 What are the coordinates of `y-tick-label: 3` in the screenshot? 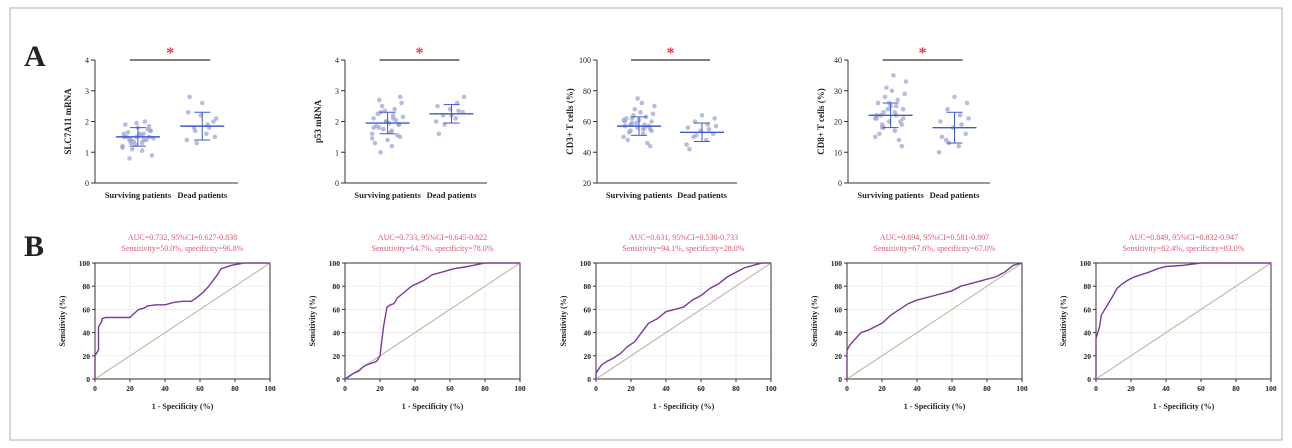 It's located at (337, 91).